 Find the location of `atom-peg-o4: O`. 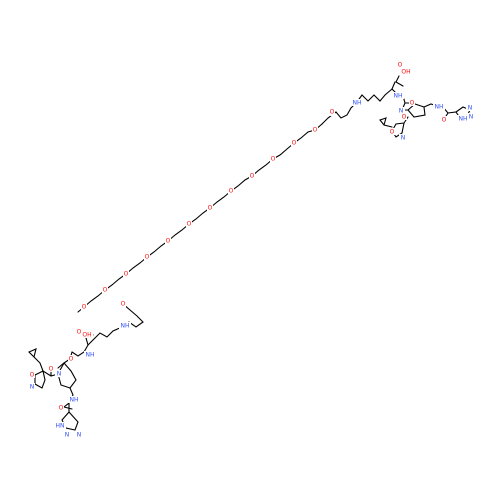

atom-peg-o4: O is located at coordinates (252, 176).